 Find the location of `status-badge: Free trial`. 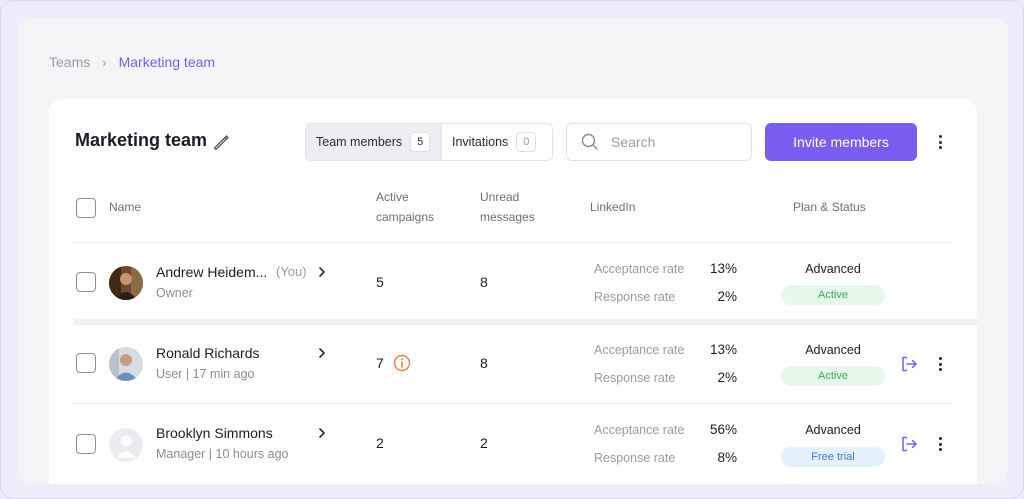

status-badge: Free trial is located at coordinates (833, 457).